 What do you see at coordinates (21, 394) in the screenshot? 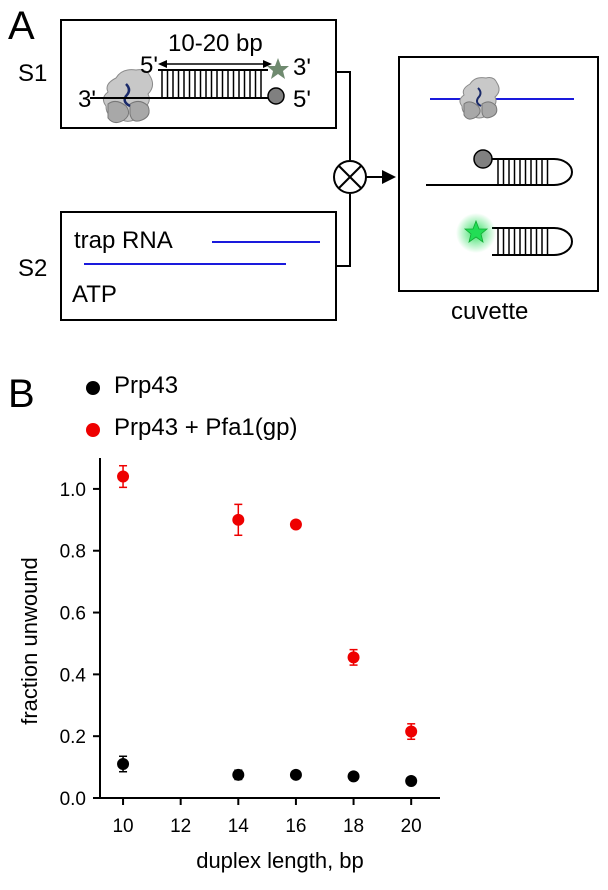
I see `panel-b-letter: B` at bounding box center [21, 394].